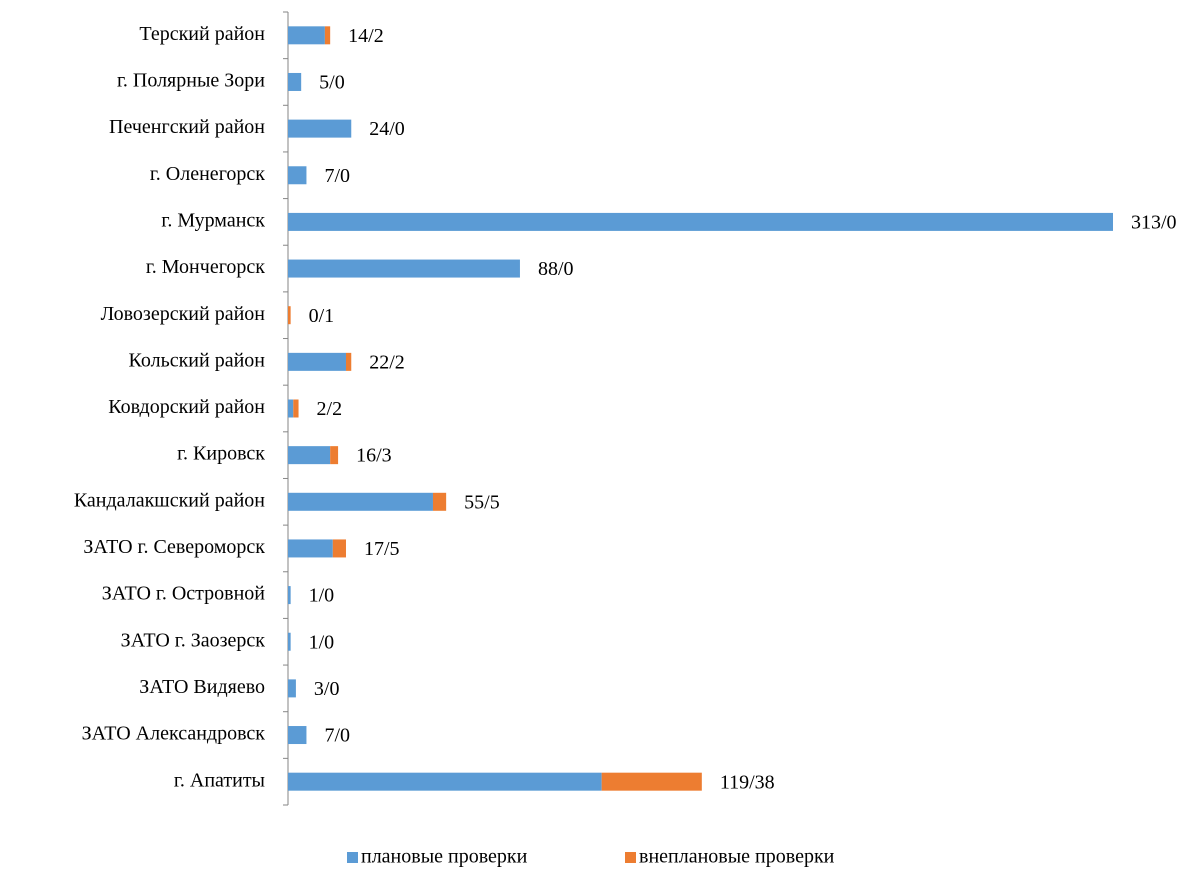 This screenshot has height=871, width=1203. What do you see at coordinates (174, 734) in the screenshot?
I see `category-label: ЗАТО Александровск` at bounding box center [174, 734].